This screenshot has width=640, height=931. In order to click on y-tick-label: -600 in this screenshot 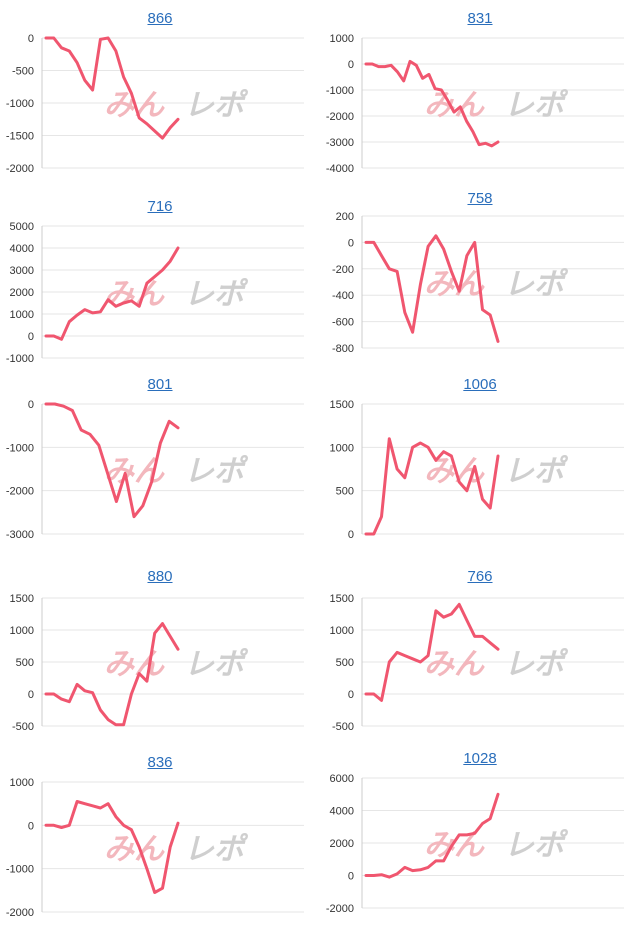, I will do `click(343, 323)`.